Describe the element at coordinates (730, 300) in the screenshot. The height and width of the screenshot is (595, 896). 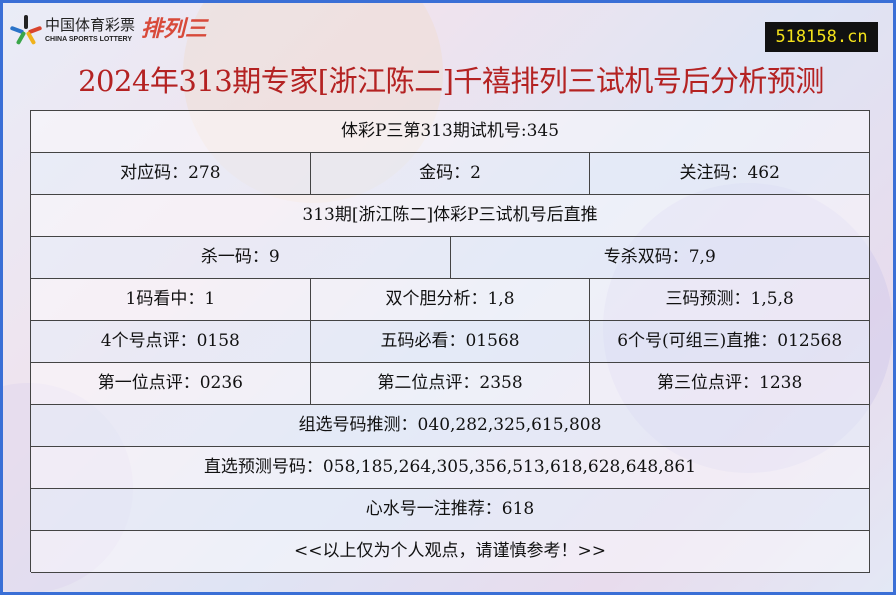
I see `cell: 三码预测：1,5,8` at that location.